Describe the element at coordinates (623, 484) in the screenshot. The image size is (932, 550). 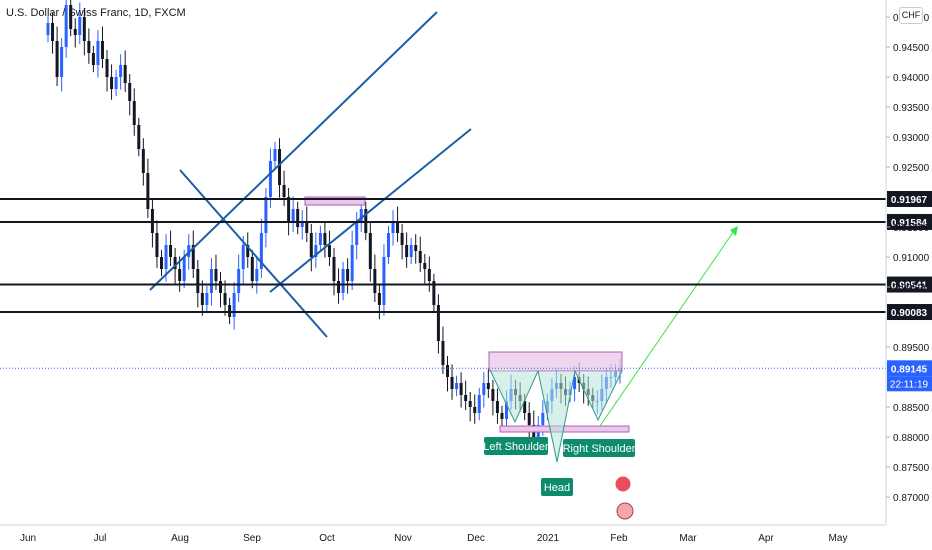
I see `economic-event-icon` at that location.